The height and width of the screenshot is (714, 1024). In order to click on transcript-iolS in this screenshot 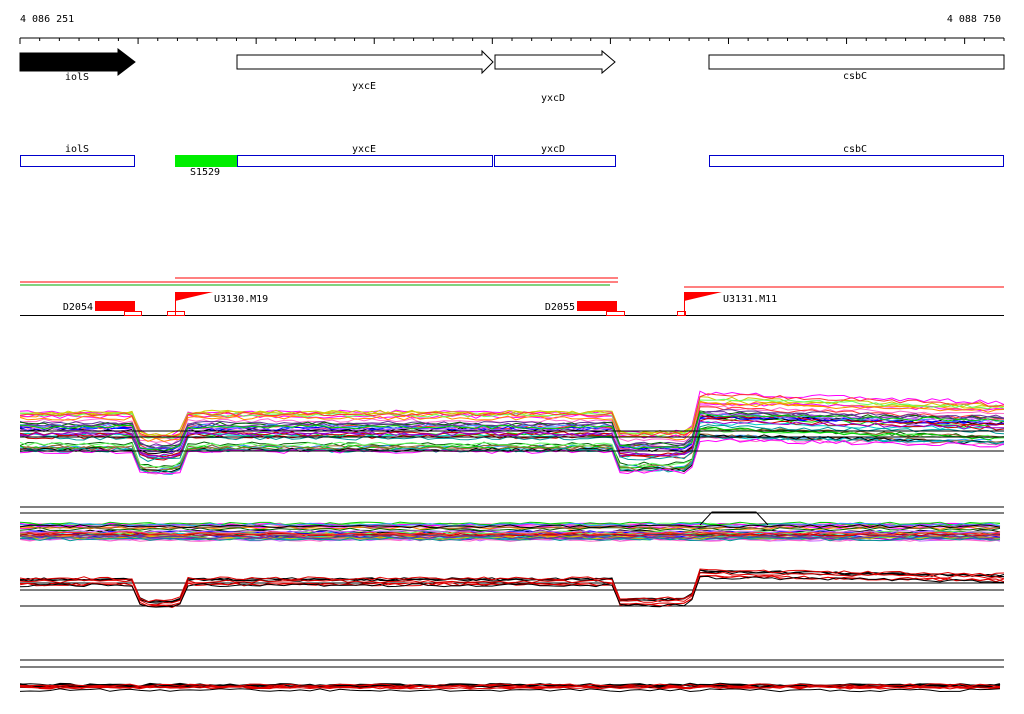, I will do `click(77, 161)`.